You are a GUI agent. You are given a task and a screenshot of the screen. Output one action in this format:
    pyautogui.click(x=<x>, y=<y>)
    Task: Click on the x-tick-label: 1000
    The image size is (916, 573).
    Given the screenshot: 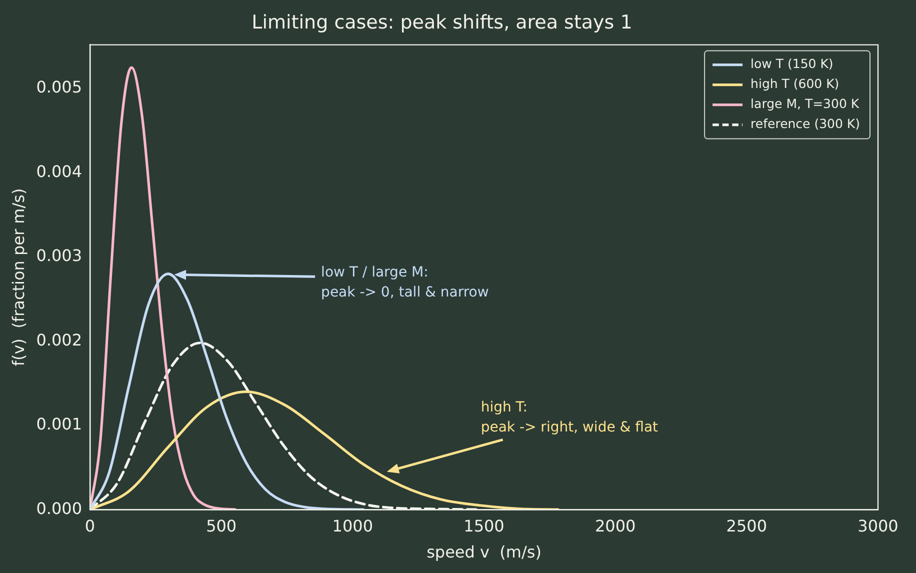 What is the action you would take?
    pyautogui.click(x=353, y=526)
    